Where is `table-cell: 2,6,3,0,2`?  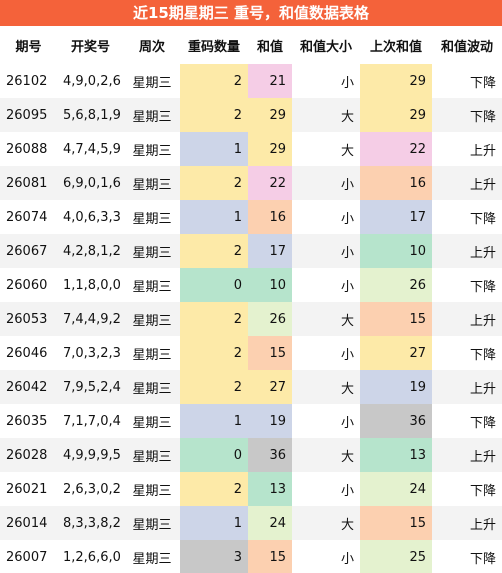 table-cell: 2,6,3,0,2 is located at coordinates (92, 489).